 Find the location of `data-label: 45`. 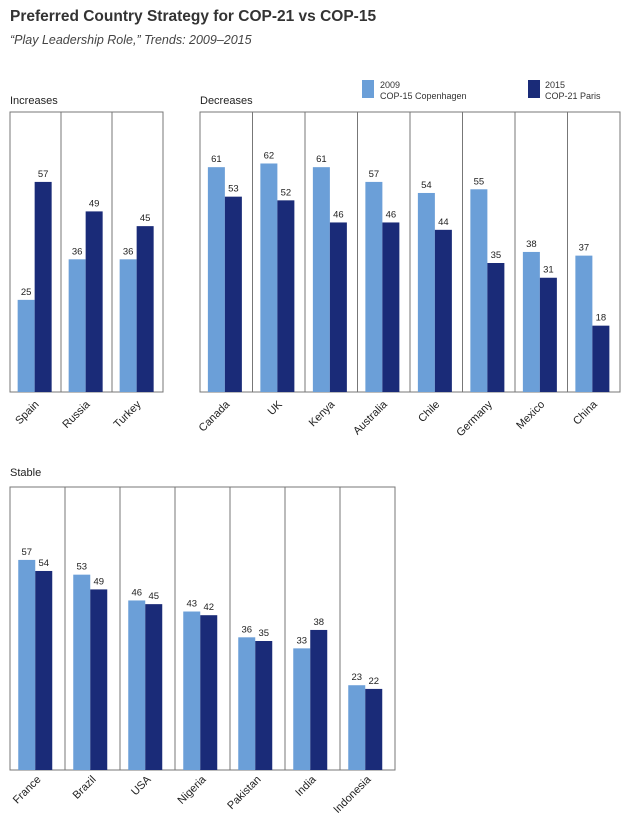

data-label: 45 is located at coordinates (145, 218).